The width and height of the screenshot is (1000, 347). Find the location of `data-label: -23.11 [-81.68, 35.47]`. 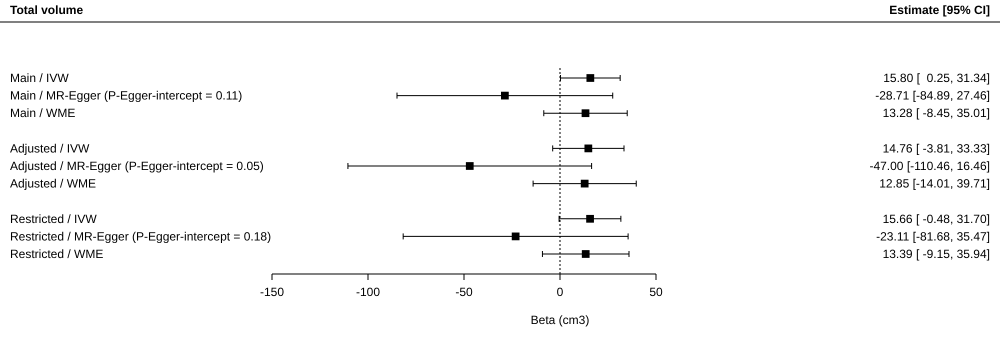

data-label: -23.11 [-81.68, 35.47] is located at coordinates (933, 236).